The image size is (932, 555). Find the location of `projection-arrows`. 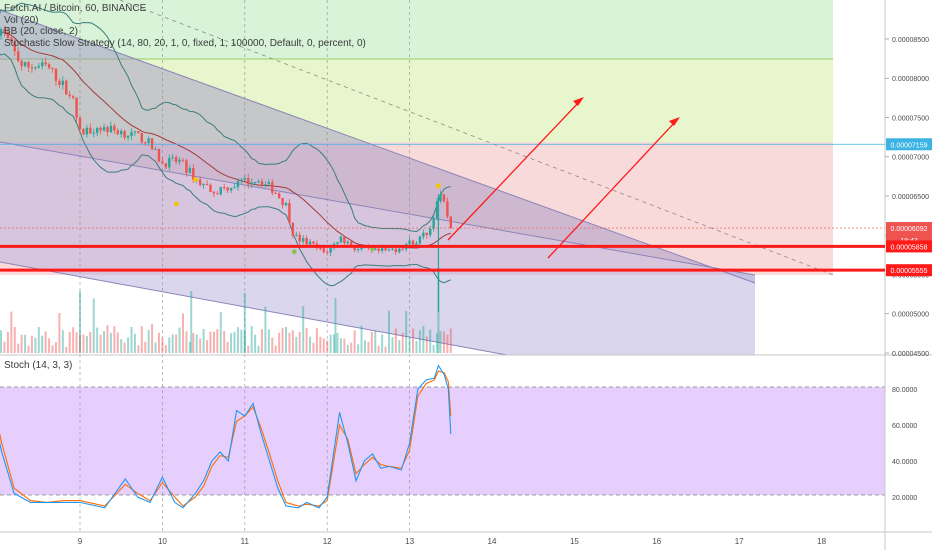

projection-arrows is located at coordinates (563, 178).